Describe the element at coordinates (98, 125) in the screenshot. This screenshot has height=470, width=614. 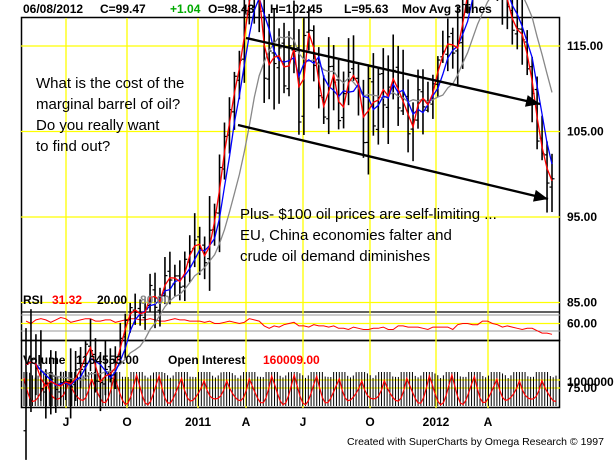
I see `question-line-3: Do you really want` at that location.